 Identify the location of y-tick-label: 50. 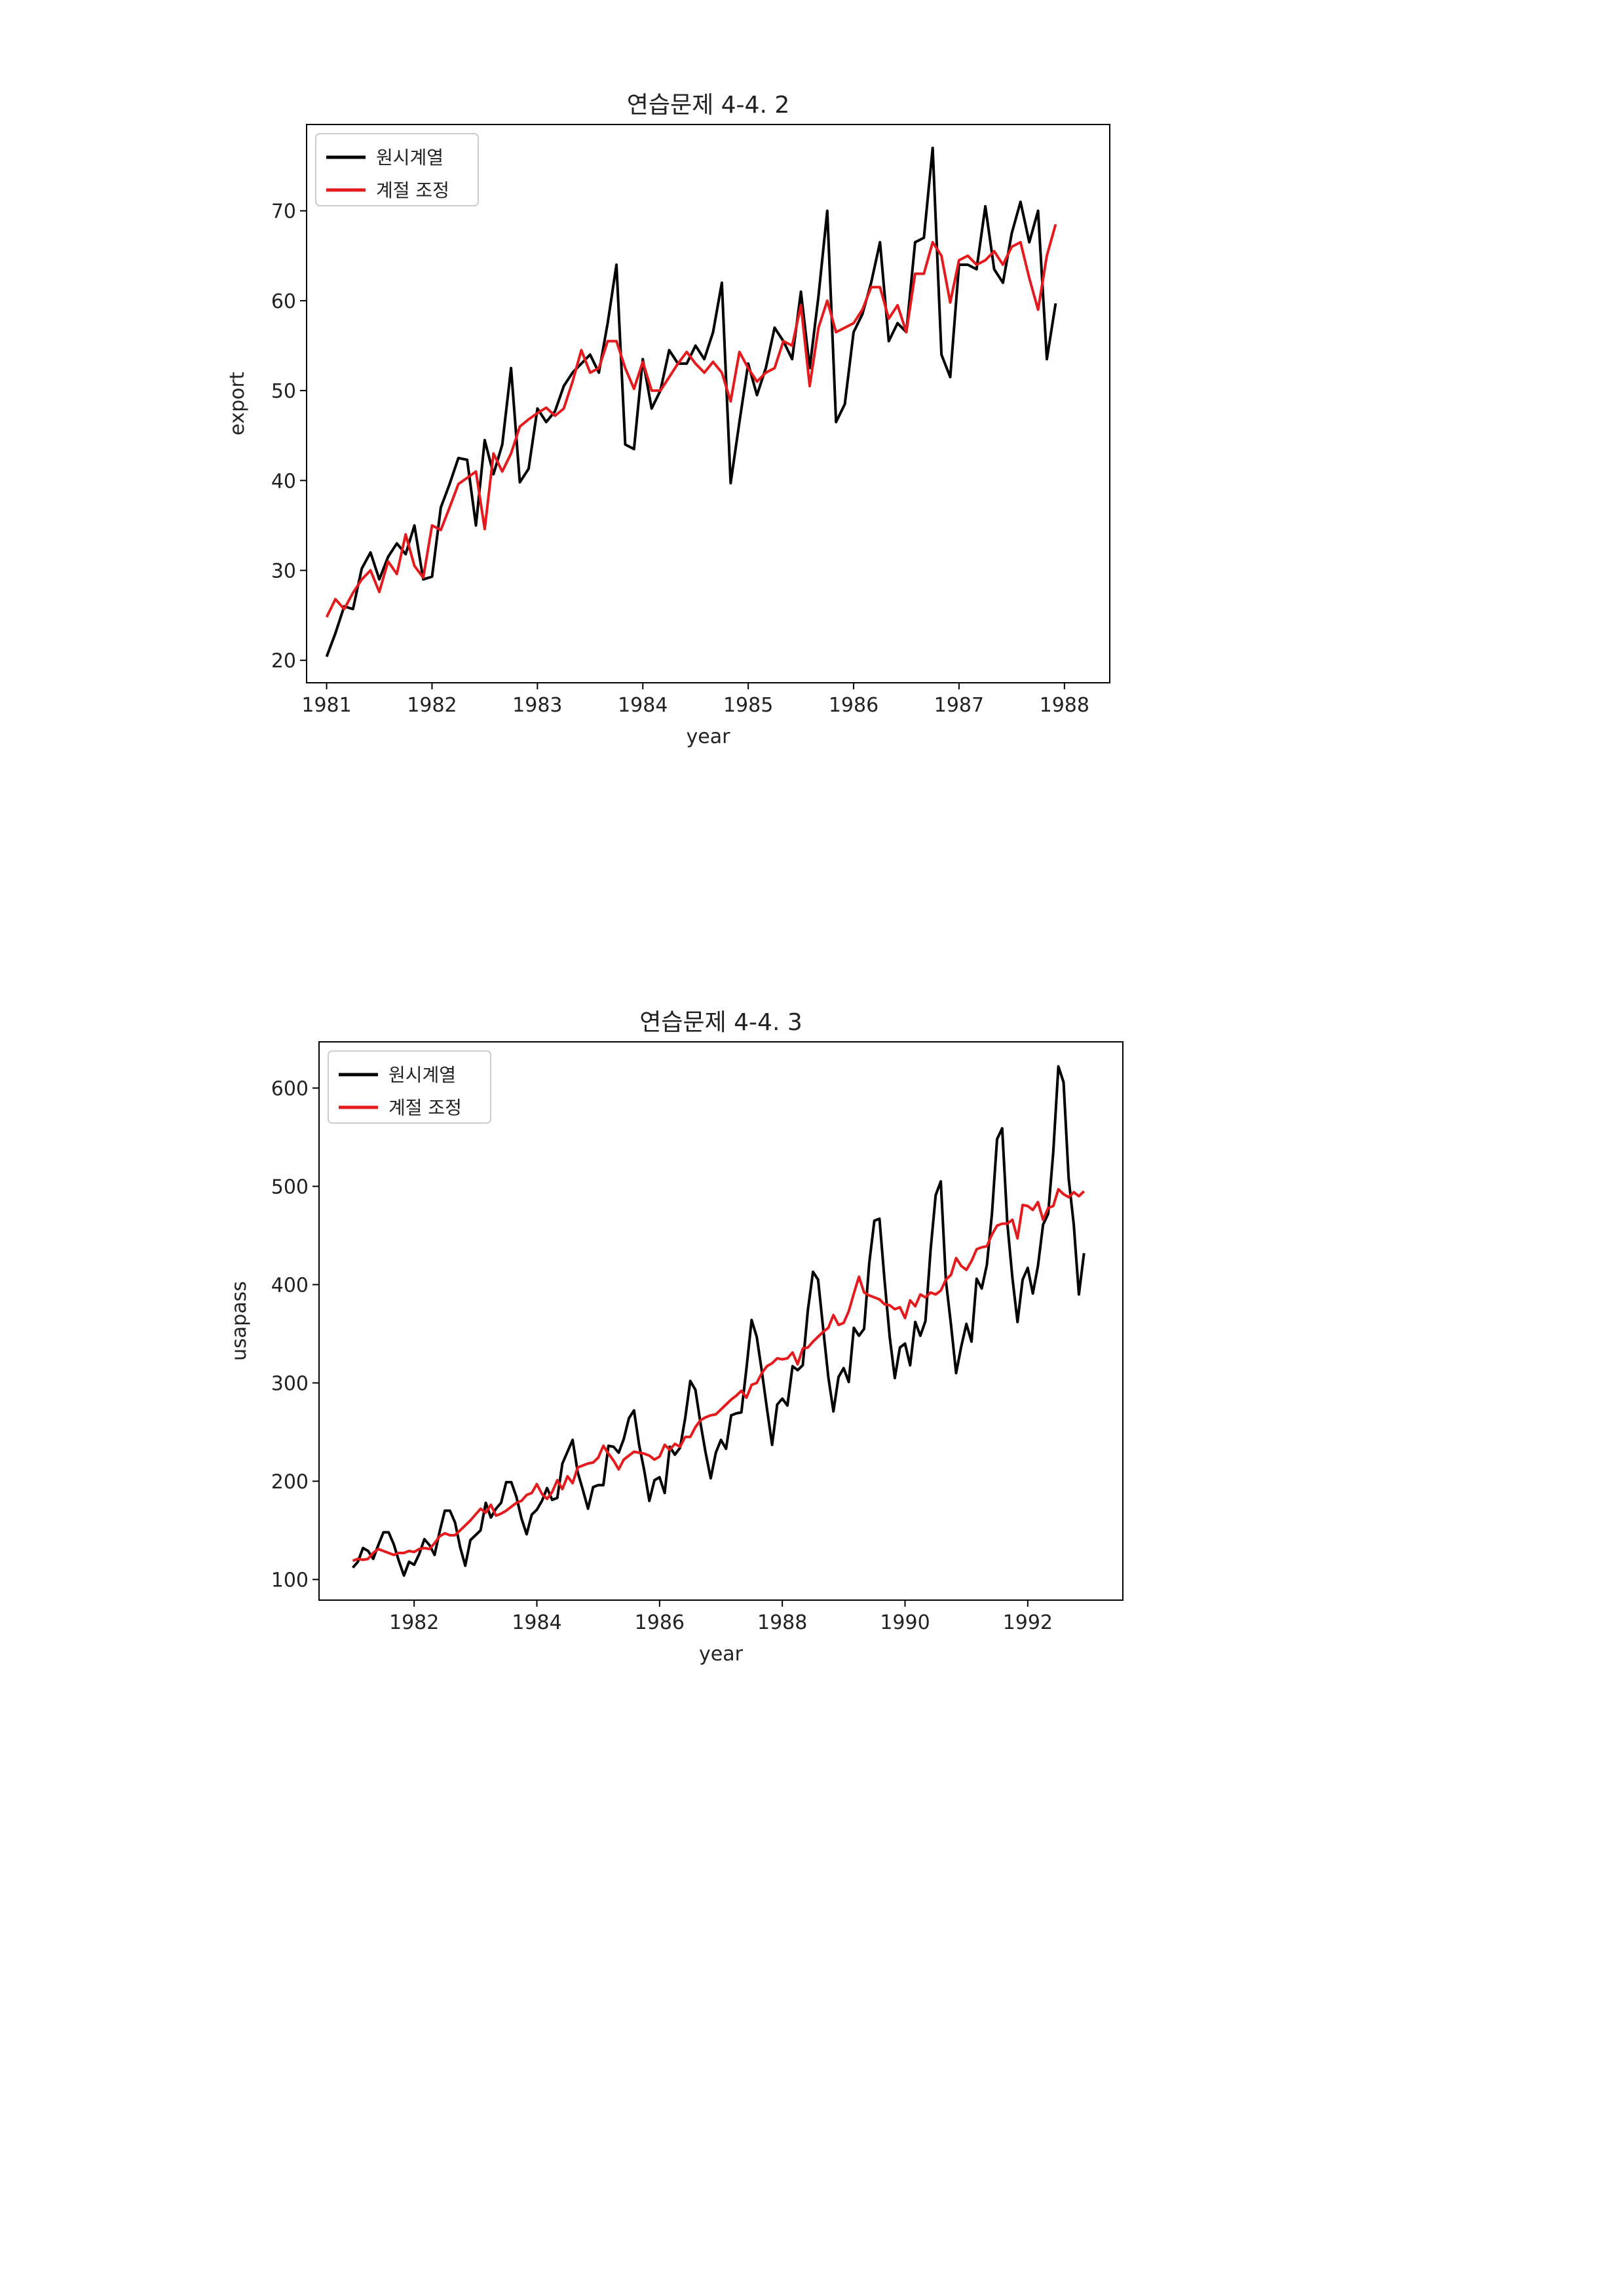
(283, 391).